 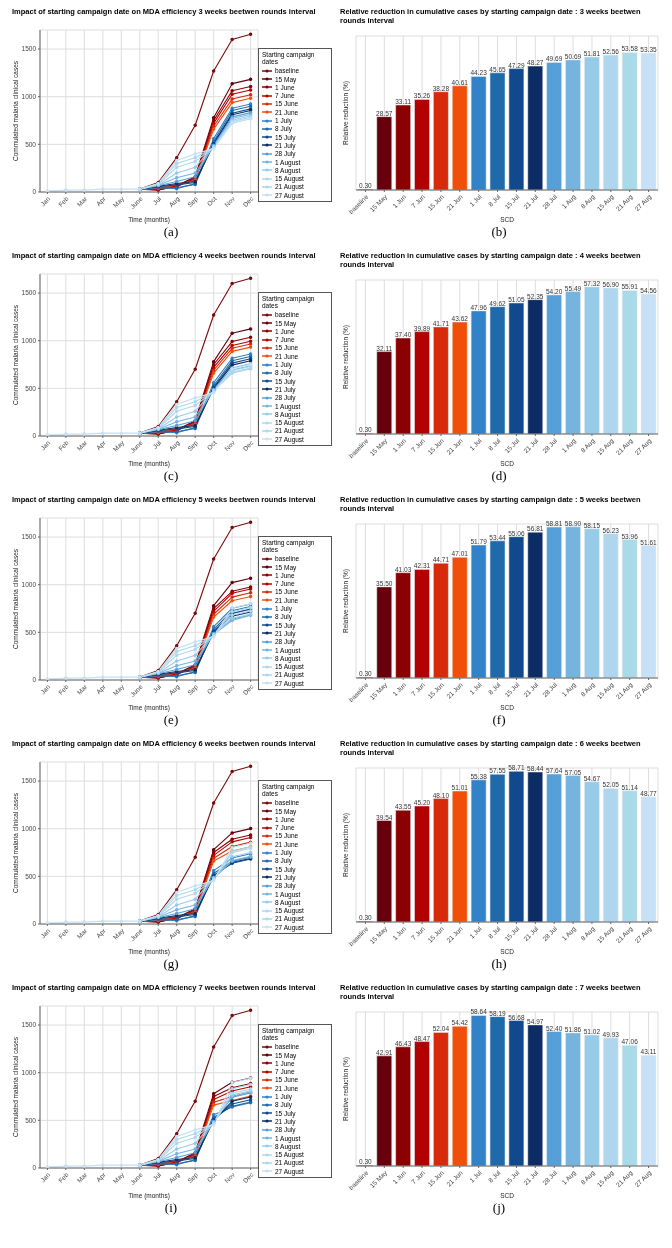 I want to click on text: (a), so click(x=171, y=231).